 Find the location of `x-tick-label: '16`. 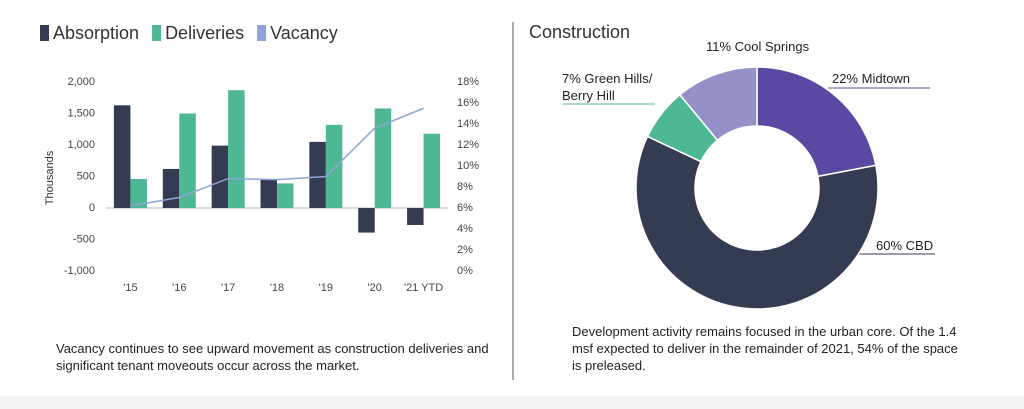

x-tick-label: '16 is located at coordinates (179, 288).